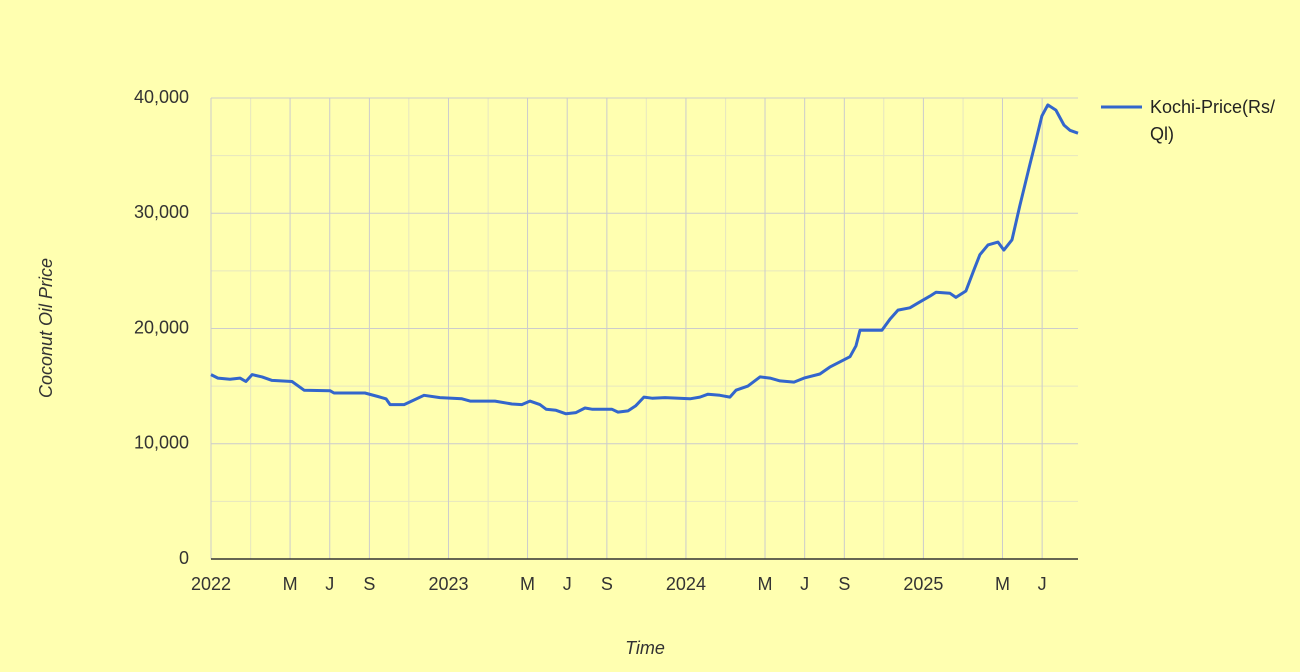 The width and height of the screenshot is (1300, 672). What do you see at coordinates (161, 327) in the screenshot?
I see `y-tick-label: 20,000` at bounding box center [161, 327].